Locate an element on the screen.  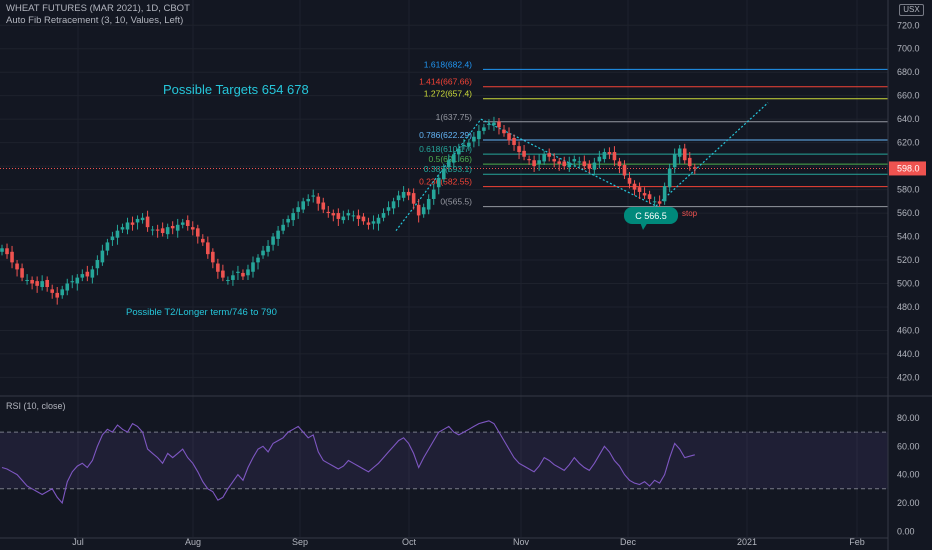
y-tick-label: 520.0 is located at coordinates (908, 260).